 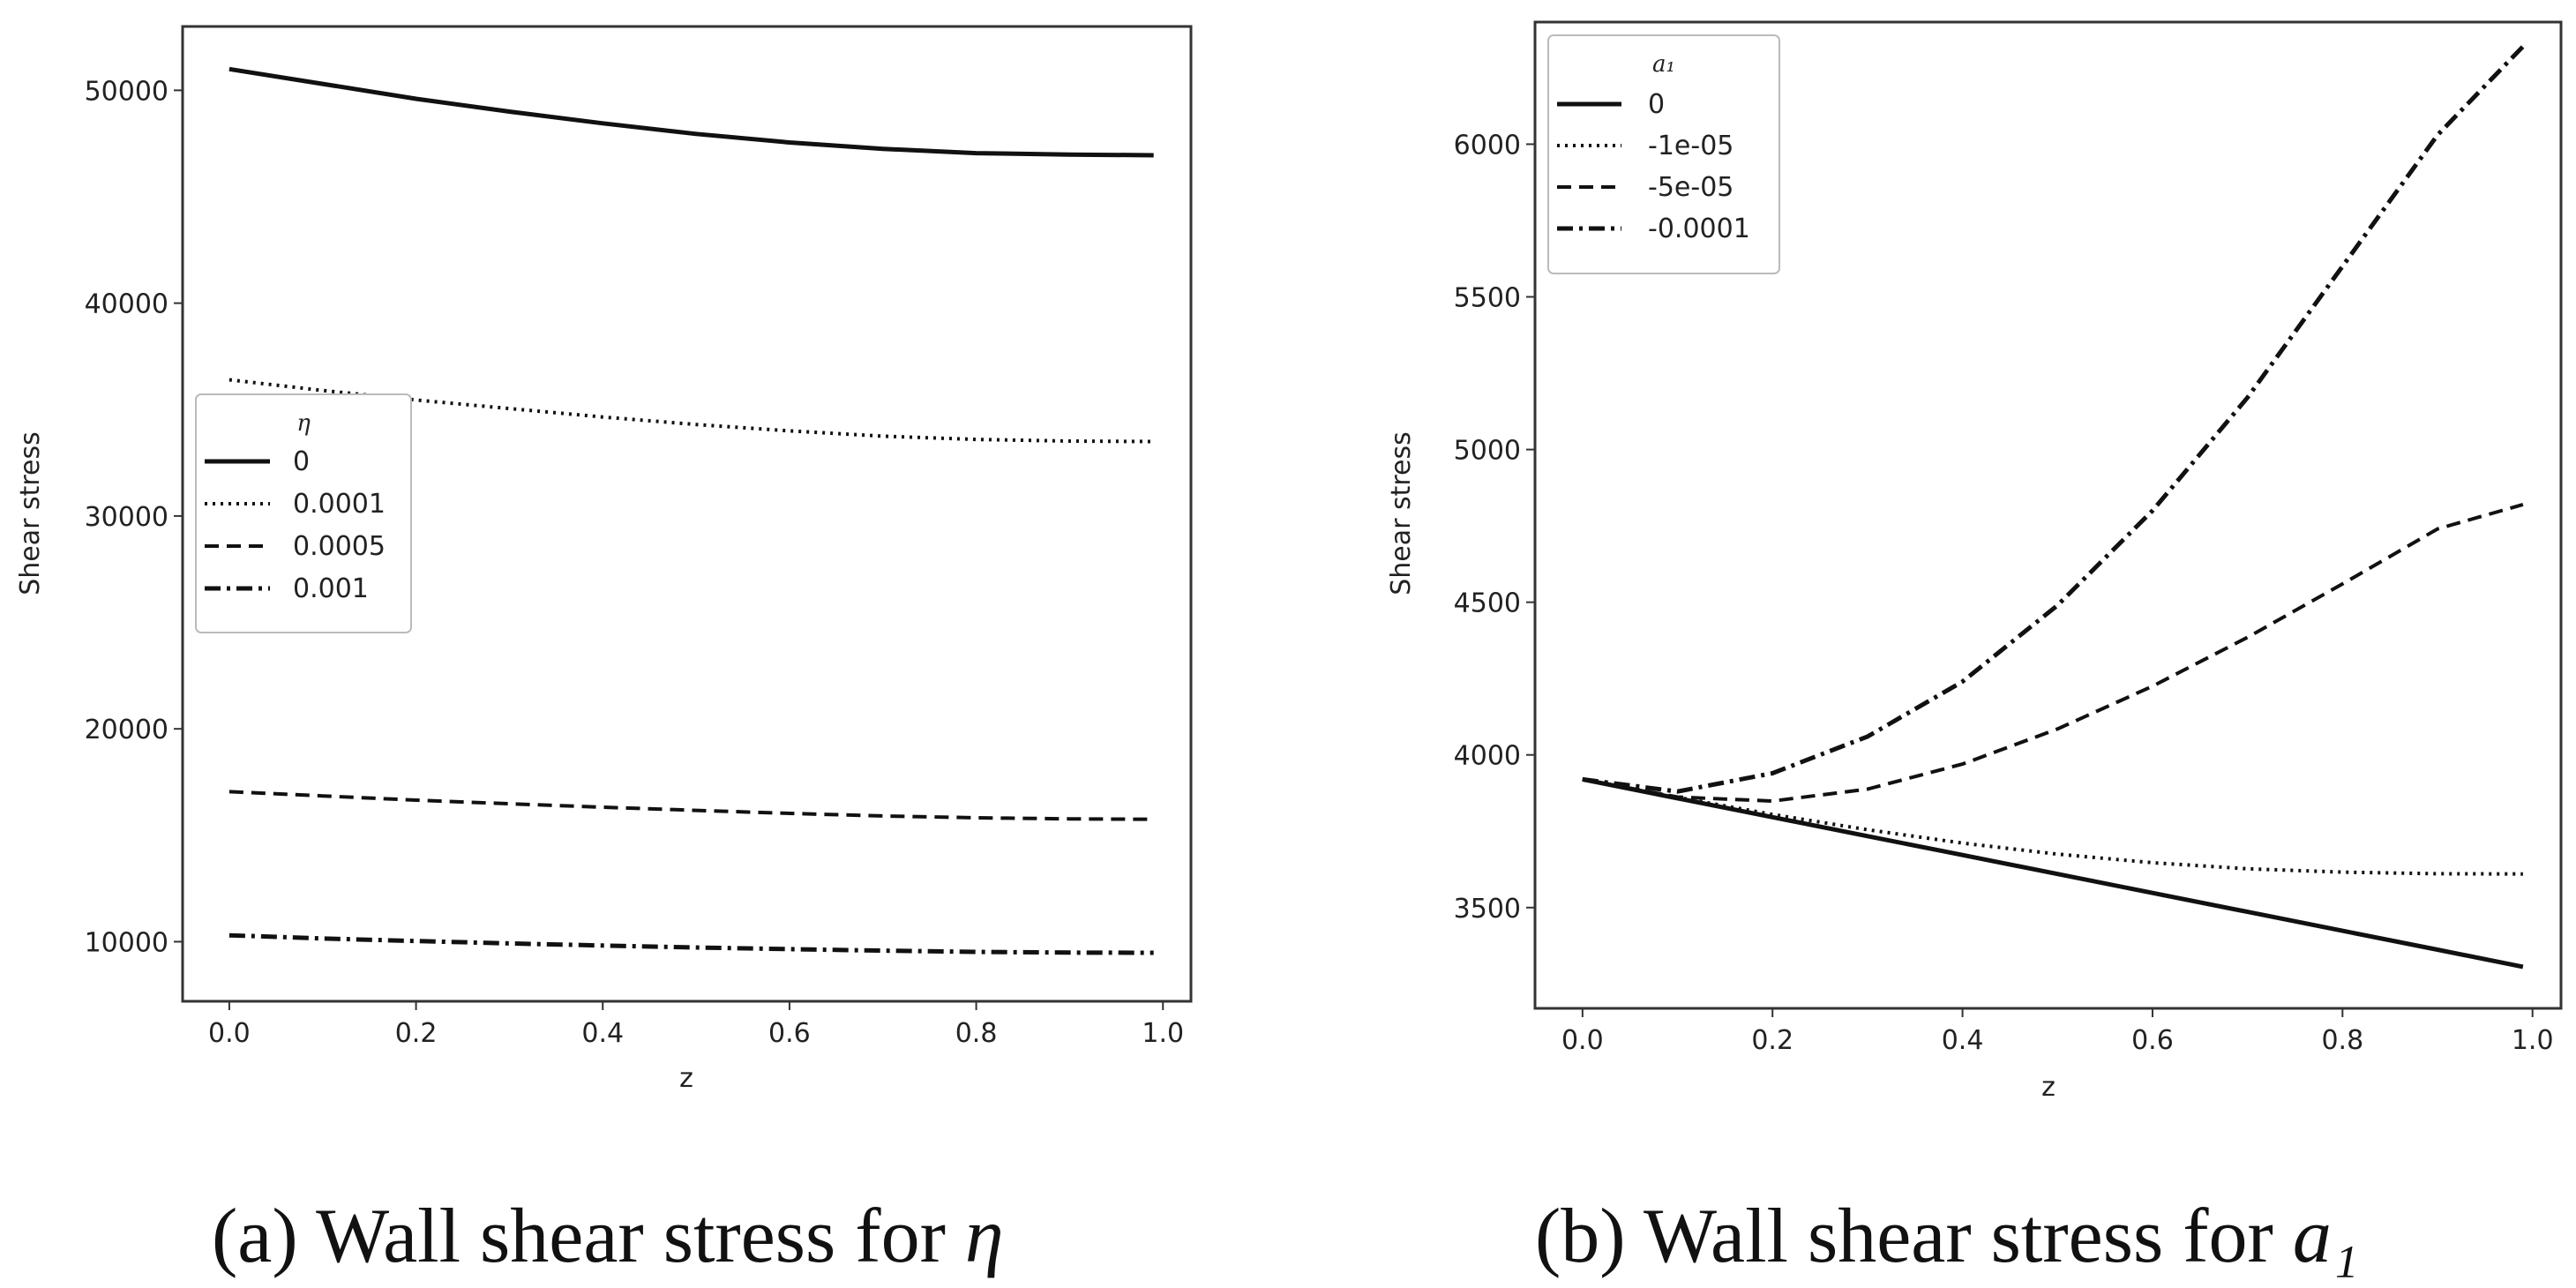 I want to click on y-tick-label: 40000, so click(x=127, y=304).